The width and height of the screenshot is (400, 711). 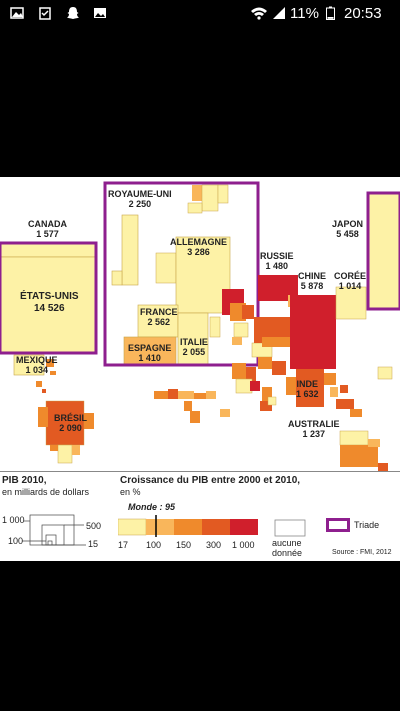 What do you see at coordinates (24, 480) in the screenshot?
I see `legend-pib-title: PIB 2010,` at bounding box center [24, 480].